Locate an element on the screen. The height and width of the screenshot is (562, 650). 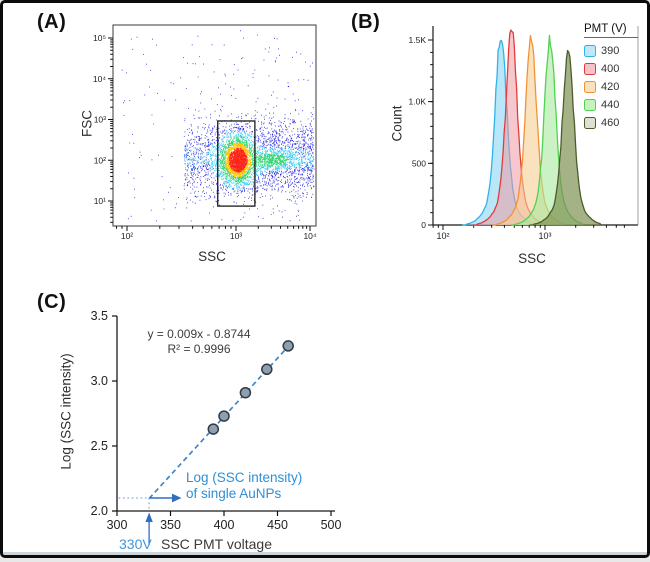
legend-row-400: 400 is located at coordinates (611, 69).